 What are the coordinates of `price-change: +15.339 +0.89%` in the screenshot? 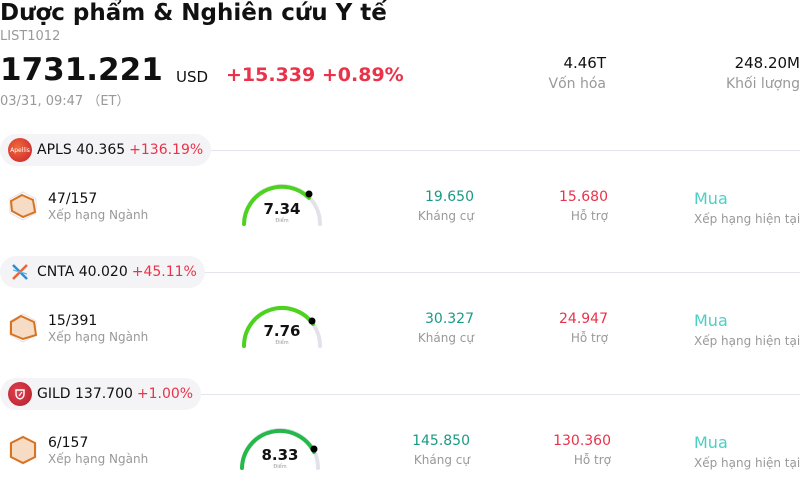 It's located at (315, 75).